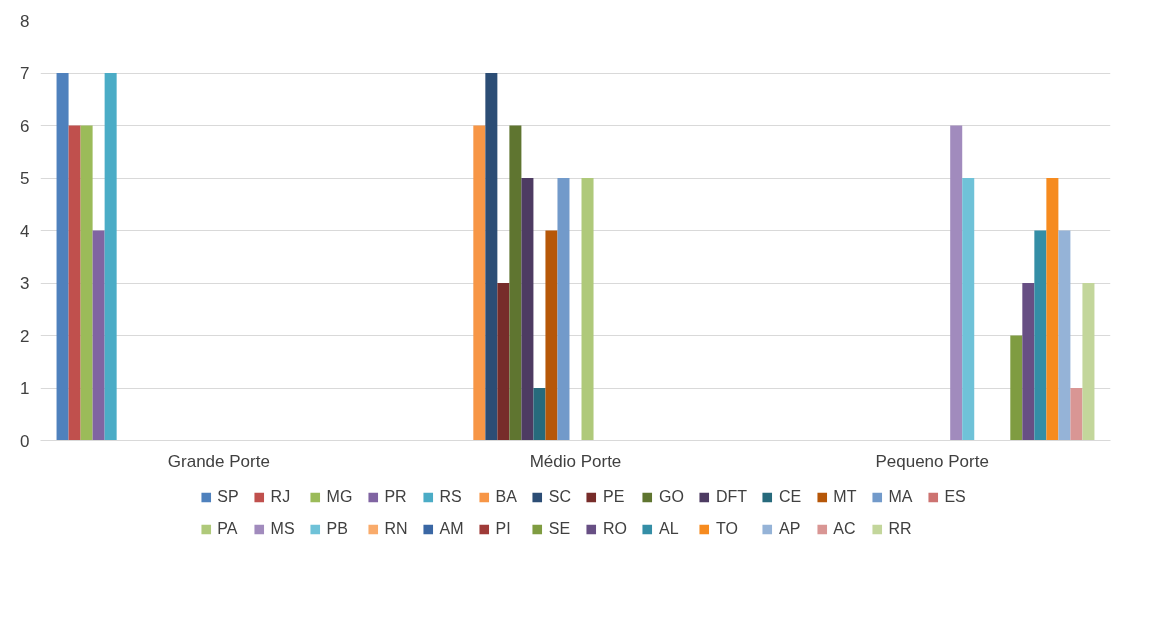  What do you see at coordinates (615, 529) in the screenshot?
I see `legend-label: RO` at bounding box center [615, 529].